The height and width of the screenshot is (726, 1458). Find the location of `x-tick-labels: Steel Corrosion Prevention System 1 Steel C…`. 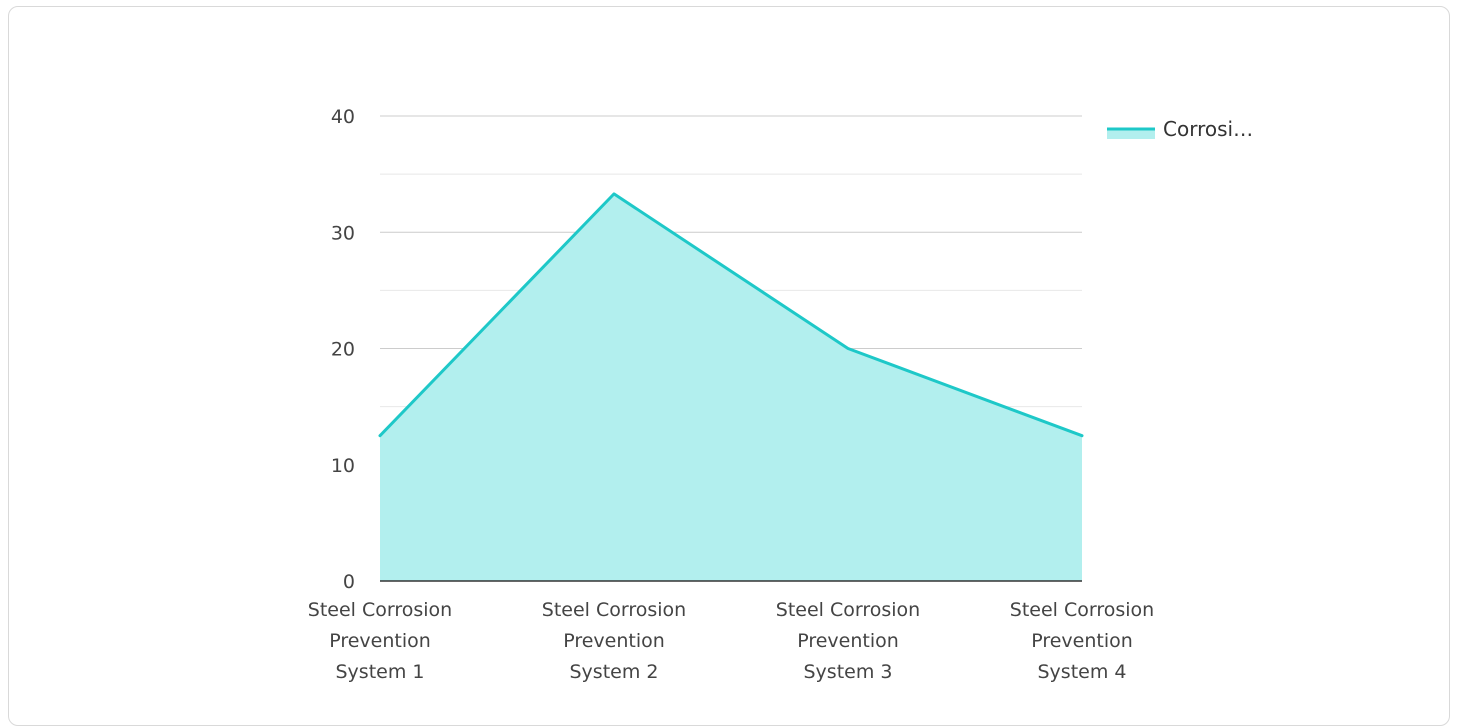

x-tick-labels: Steel Corrosion Prevention System 1 Steel C… is located at coordinates (731, 641).